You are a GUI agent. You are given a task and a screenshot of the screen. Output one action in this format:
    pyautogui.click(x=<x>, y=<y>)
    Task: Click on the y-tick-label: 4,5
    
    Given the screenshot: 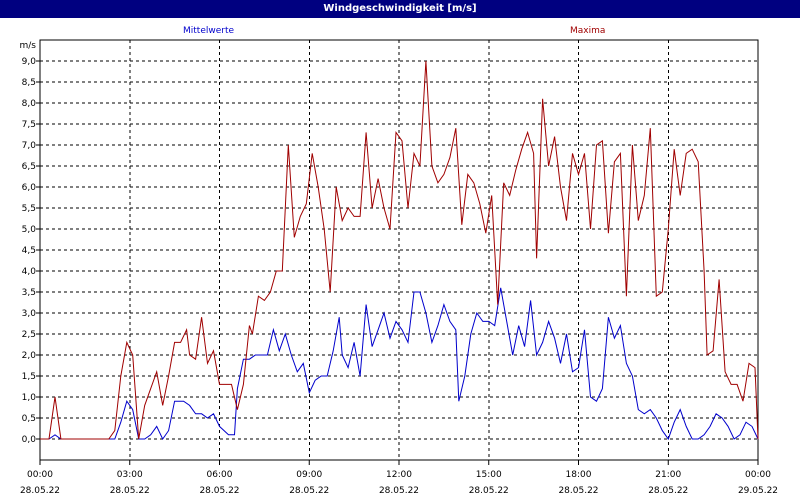 What is the action you would take?
    pyautogui.click(x=29, y=251)
    